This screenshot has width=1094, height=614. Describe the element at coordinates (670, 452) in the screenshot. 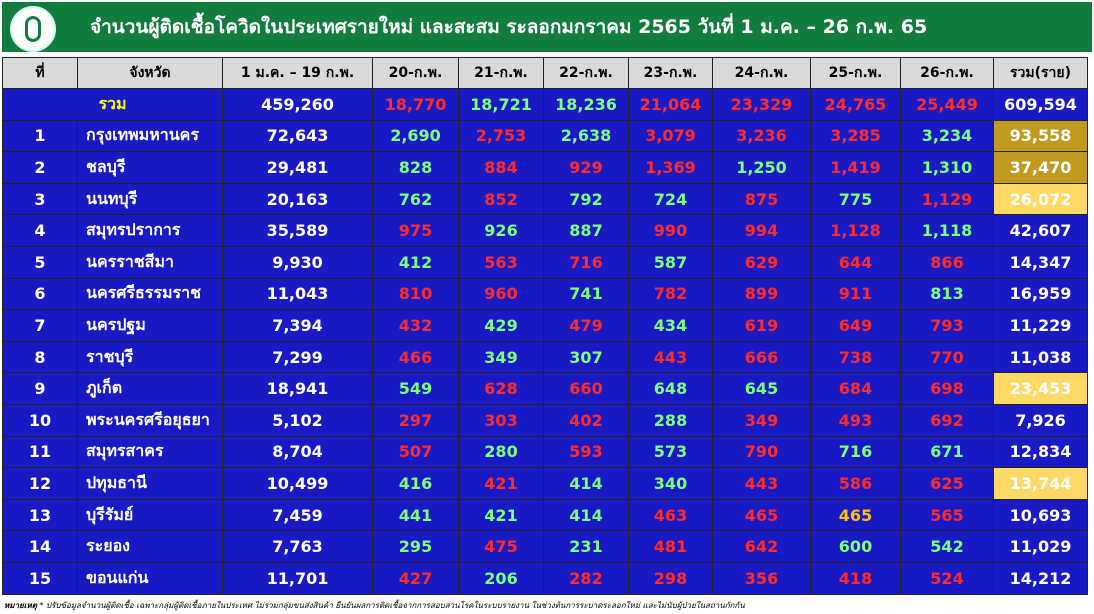

I see `value-cell: 573` at that location.